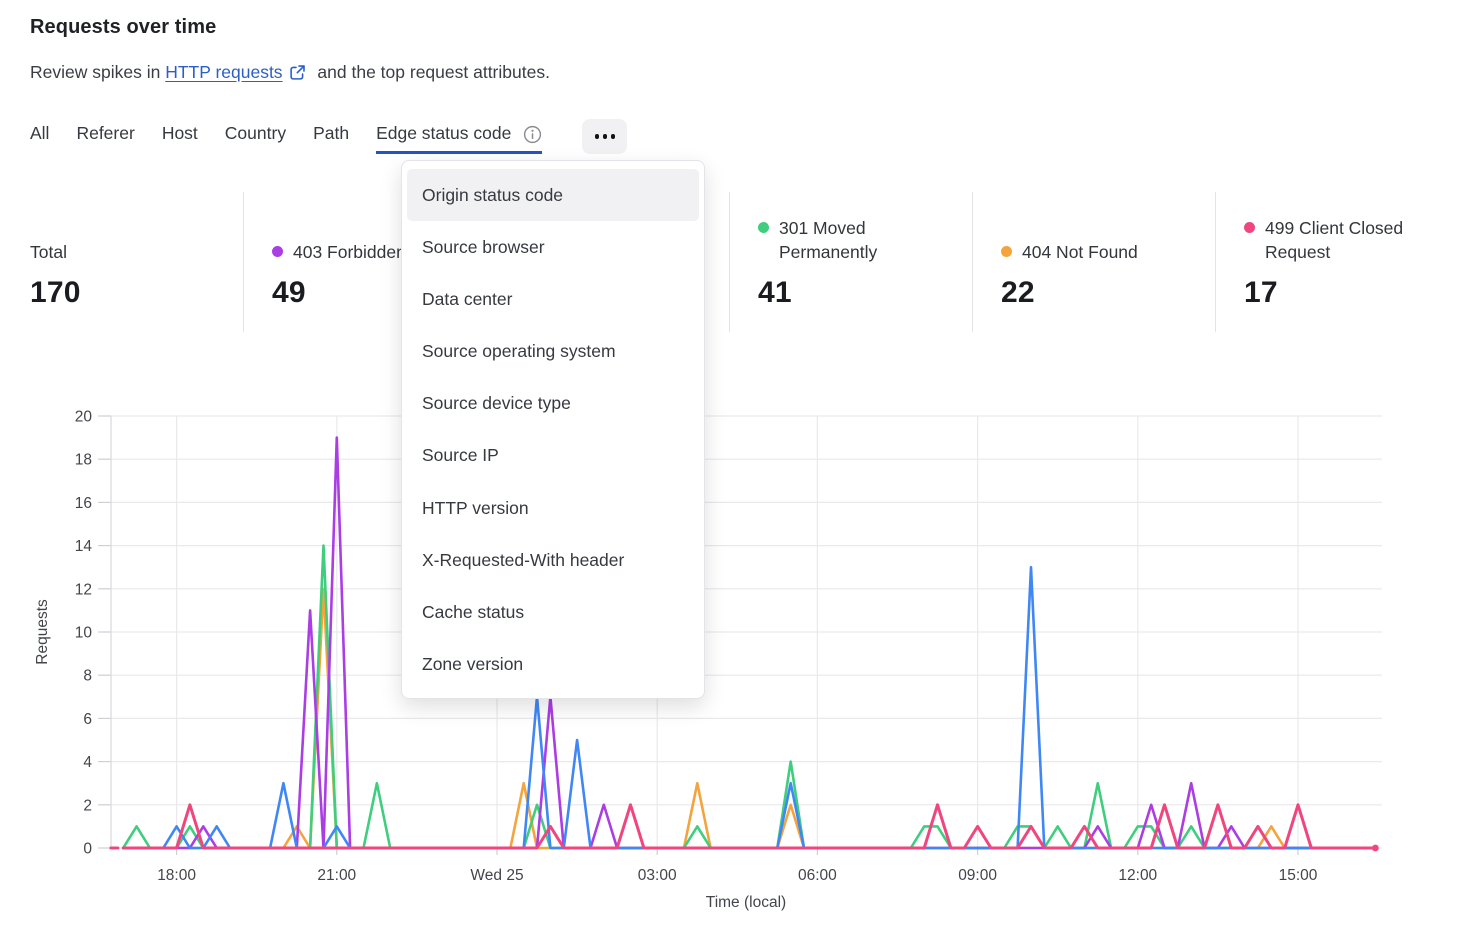 This screenshot has height=940, width=1458. I want to click on tab-host: Host, so click(180, 136).